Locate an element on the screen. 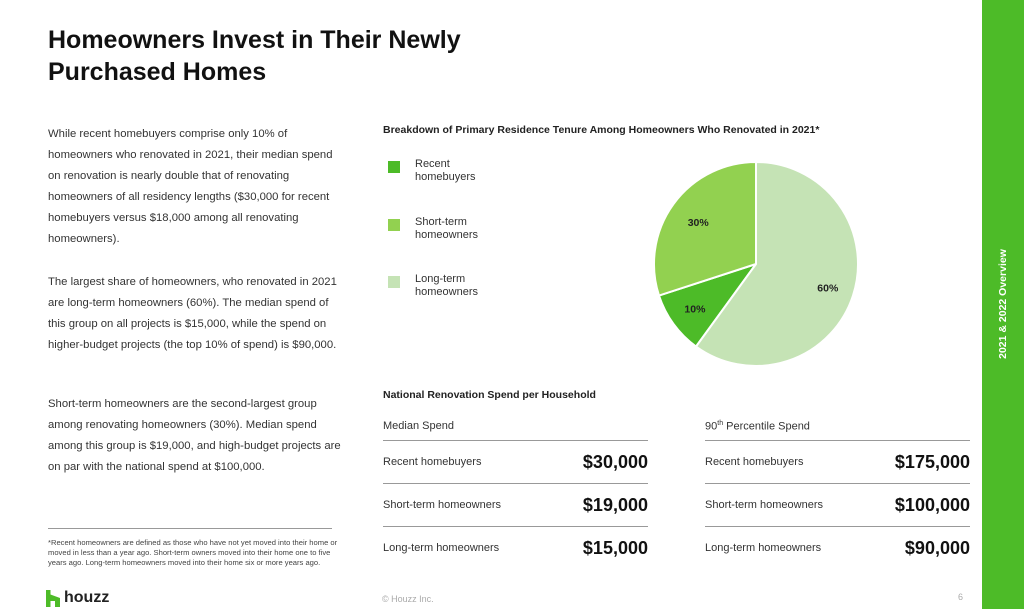 The height and width of the screenshot is (609, 1024). houzz-logo: houzz is located at coordinates (77, 598).